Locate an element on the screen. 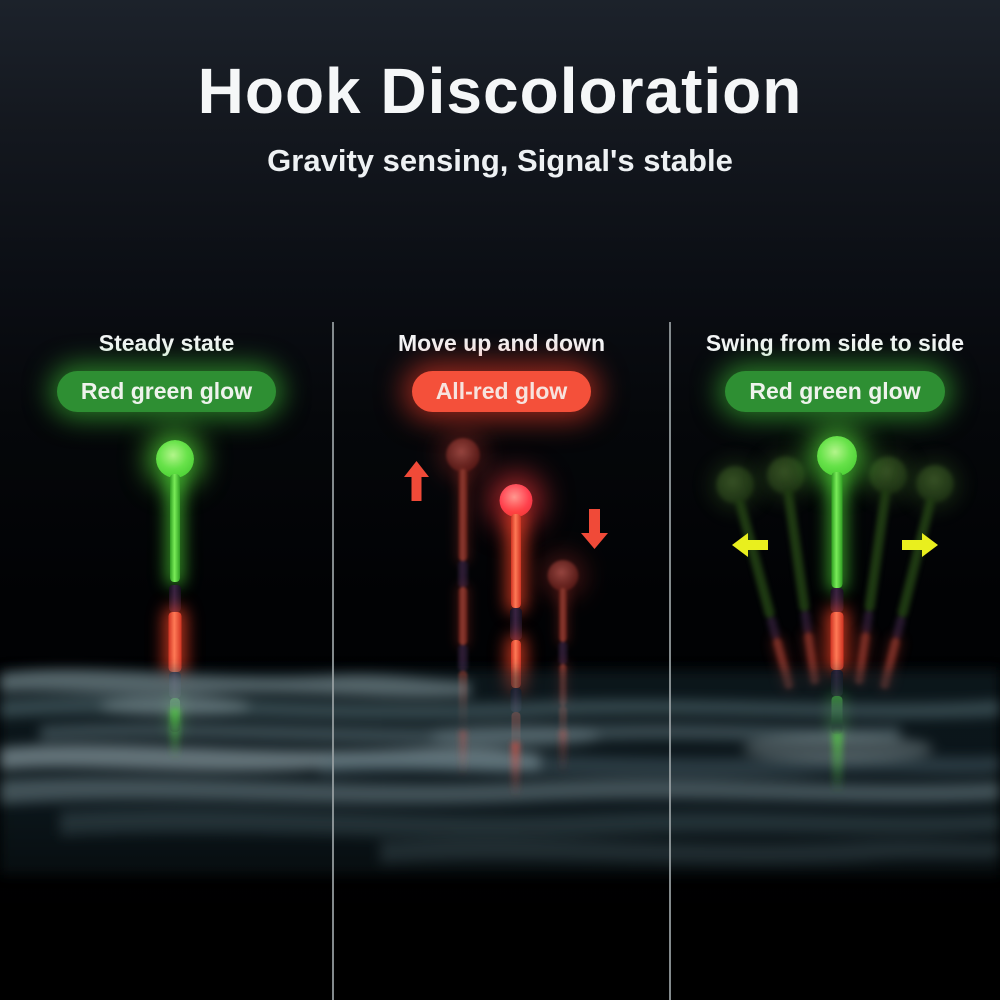 This screenshot has height=1000, width=1000. panel-swing-side: Swing from side to side Red green glow is located at coordinates (835, 371).